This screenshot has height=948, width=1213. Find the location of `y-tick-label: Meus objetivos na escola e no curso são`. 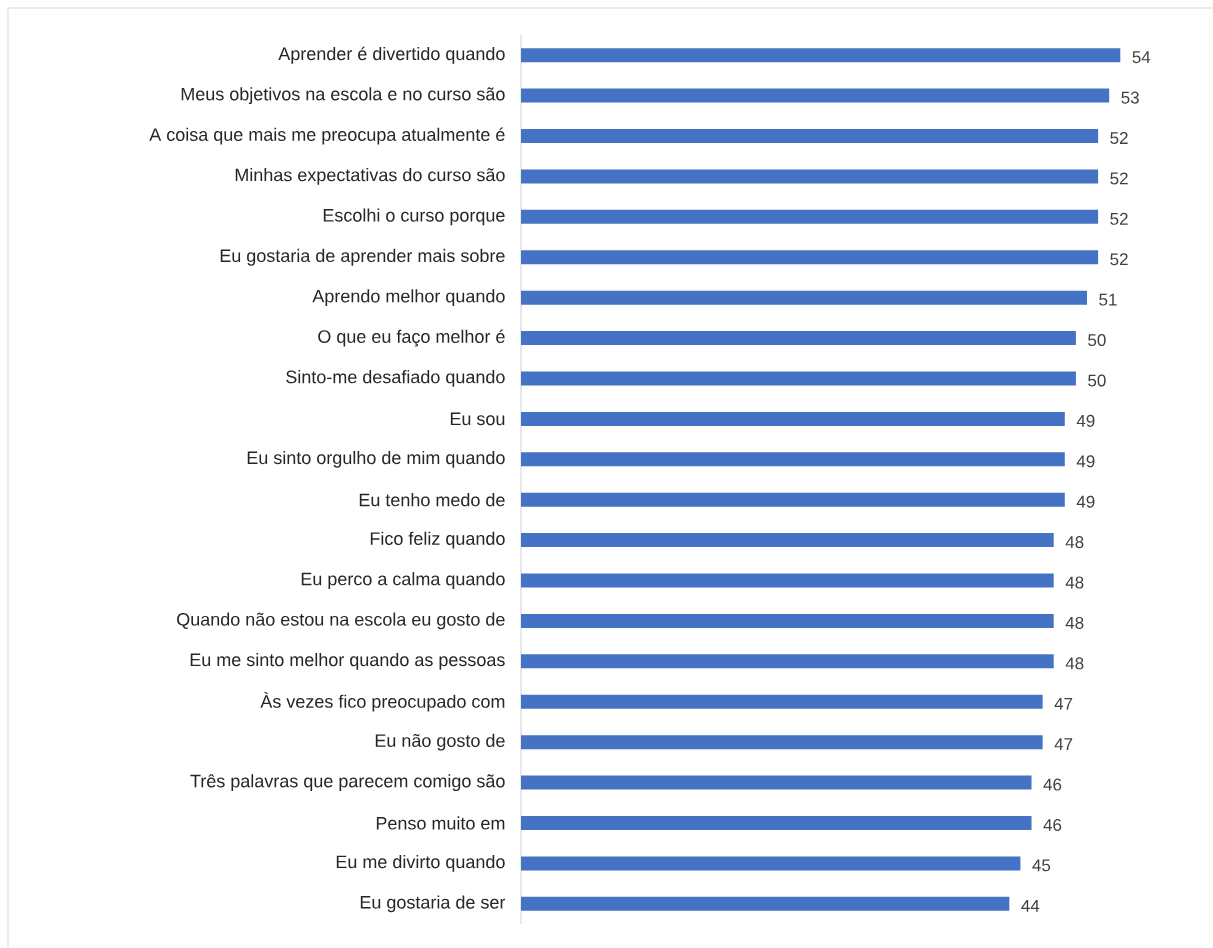

y-tick-label: Meus objetivos na escola e no curso são is located at coordinates (343, 95).